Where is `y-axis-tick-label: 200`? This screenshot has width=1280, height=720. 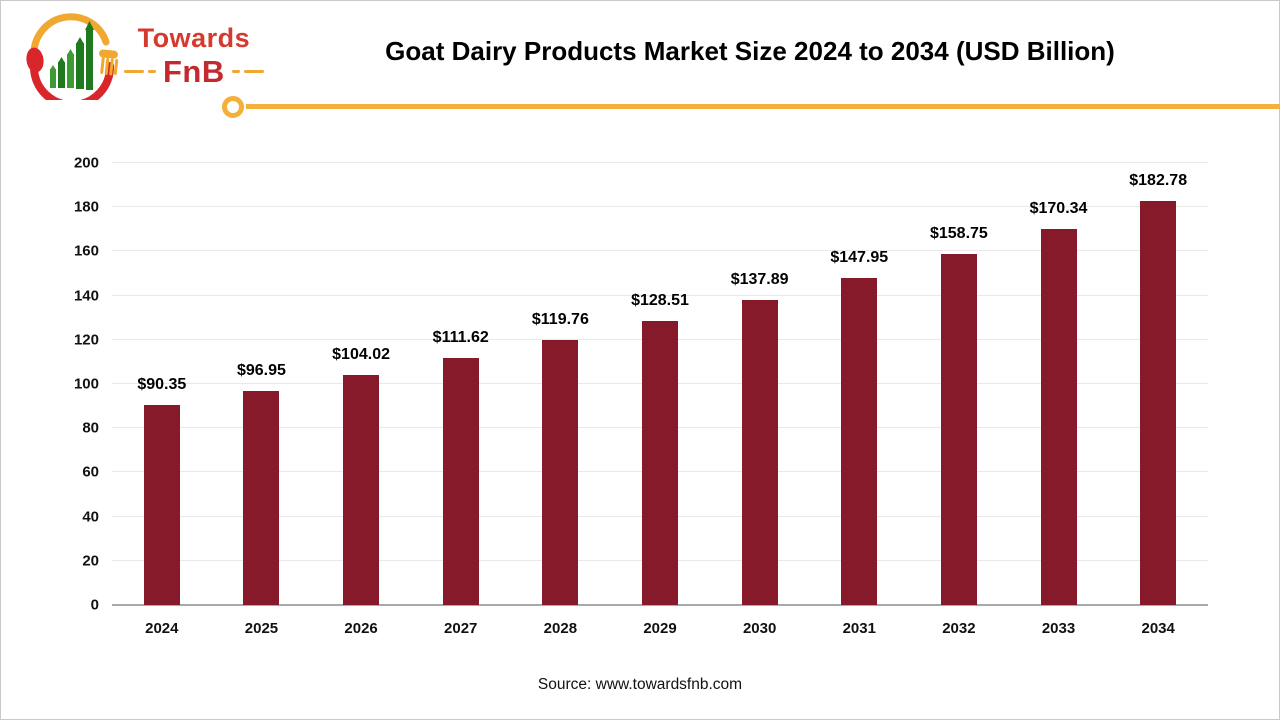
y-axis-tick-label: 200 is located at coordinates (86, 163).